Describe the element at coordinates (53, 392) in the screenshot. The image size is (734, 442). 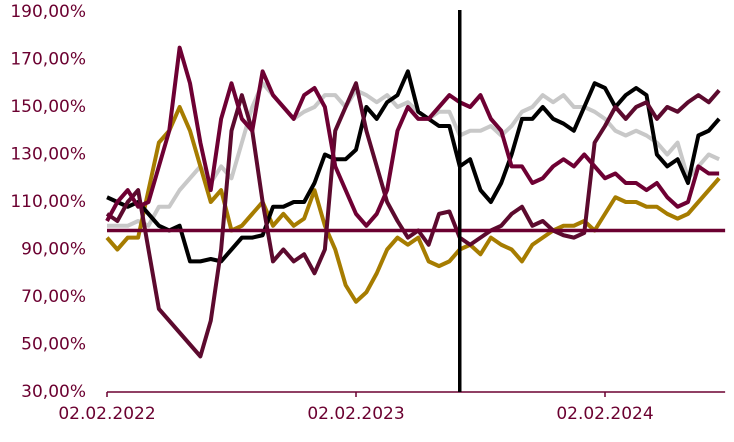
I see `y-tick-label: 30,00%` at that location.